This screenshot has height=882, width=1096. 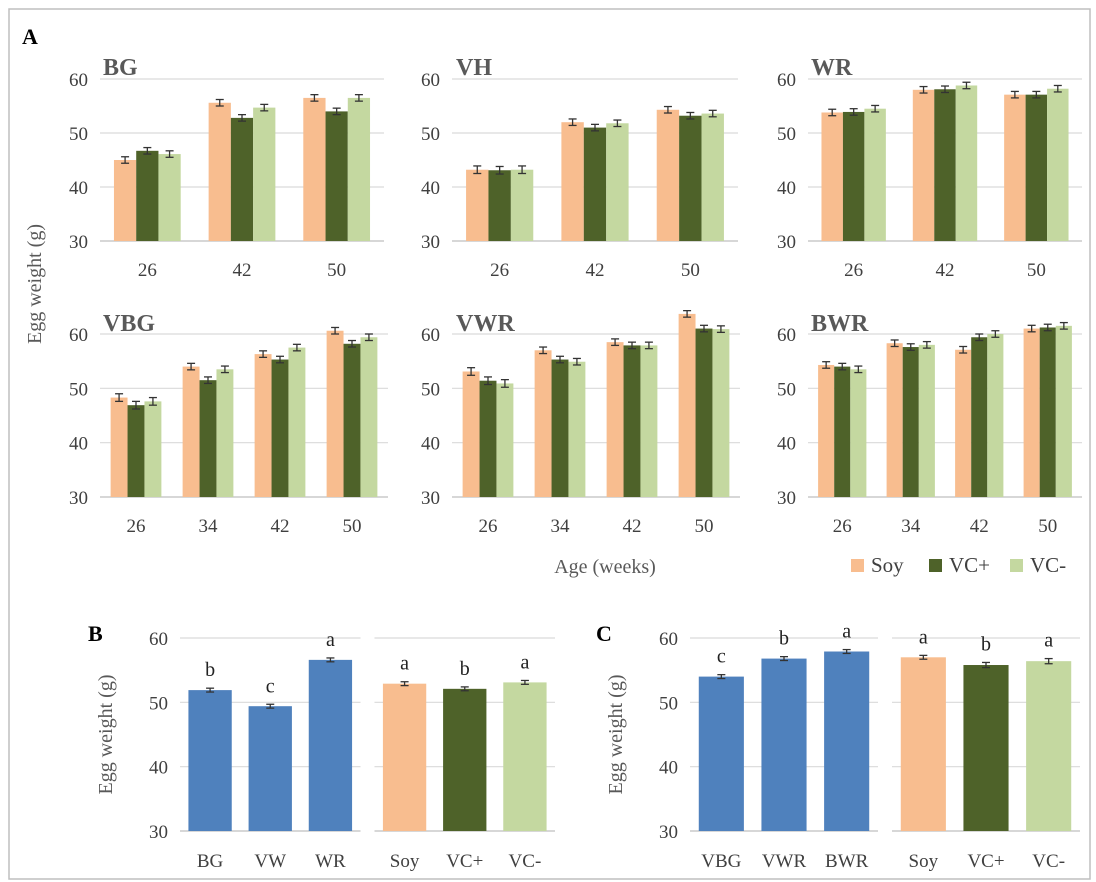 What do you see at coordinates (911, 526) in the screenshot?
I see `chart-bwr-x-tick-label: 34` at bounding box center [911, 526].